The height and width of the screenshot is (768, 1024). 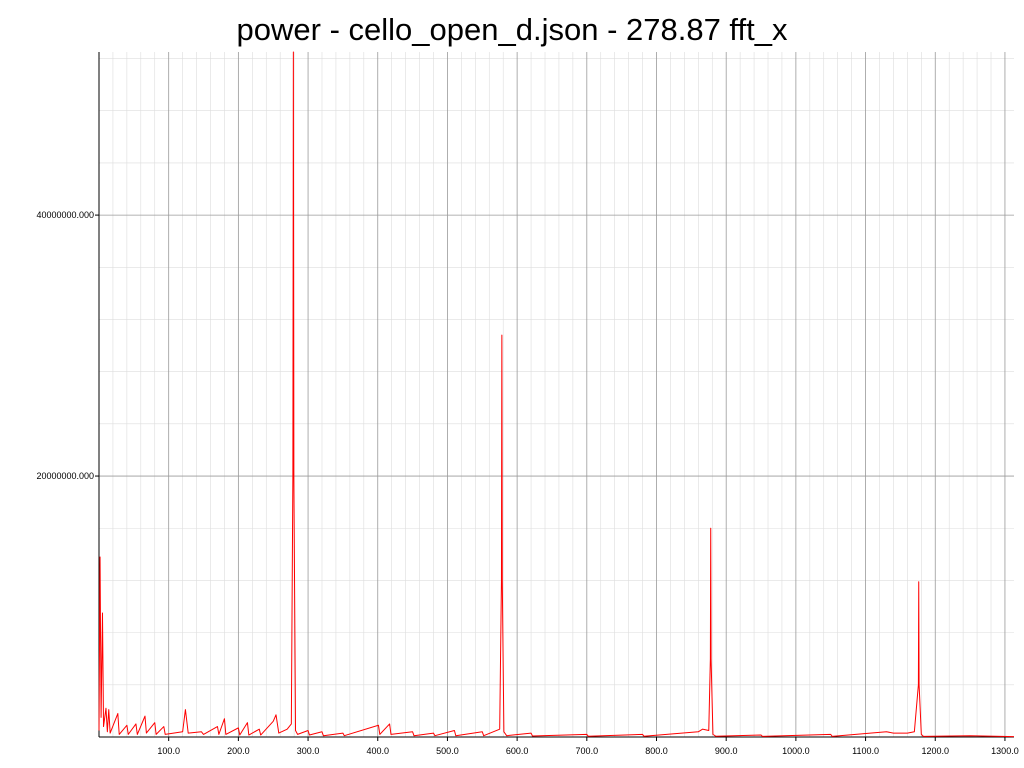 What do you see at coordinates (656, 751) in the screenshot?
I see `x-tick-label: 800.0` at bounding box center [656, 751].